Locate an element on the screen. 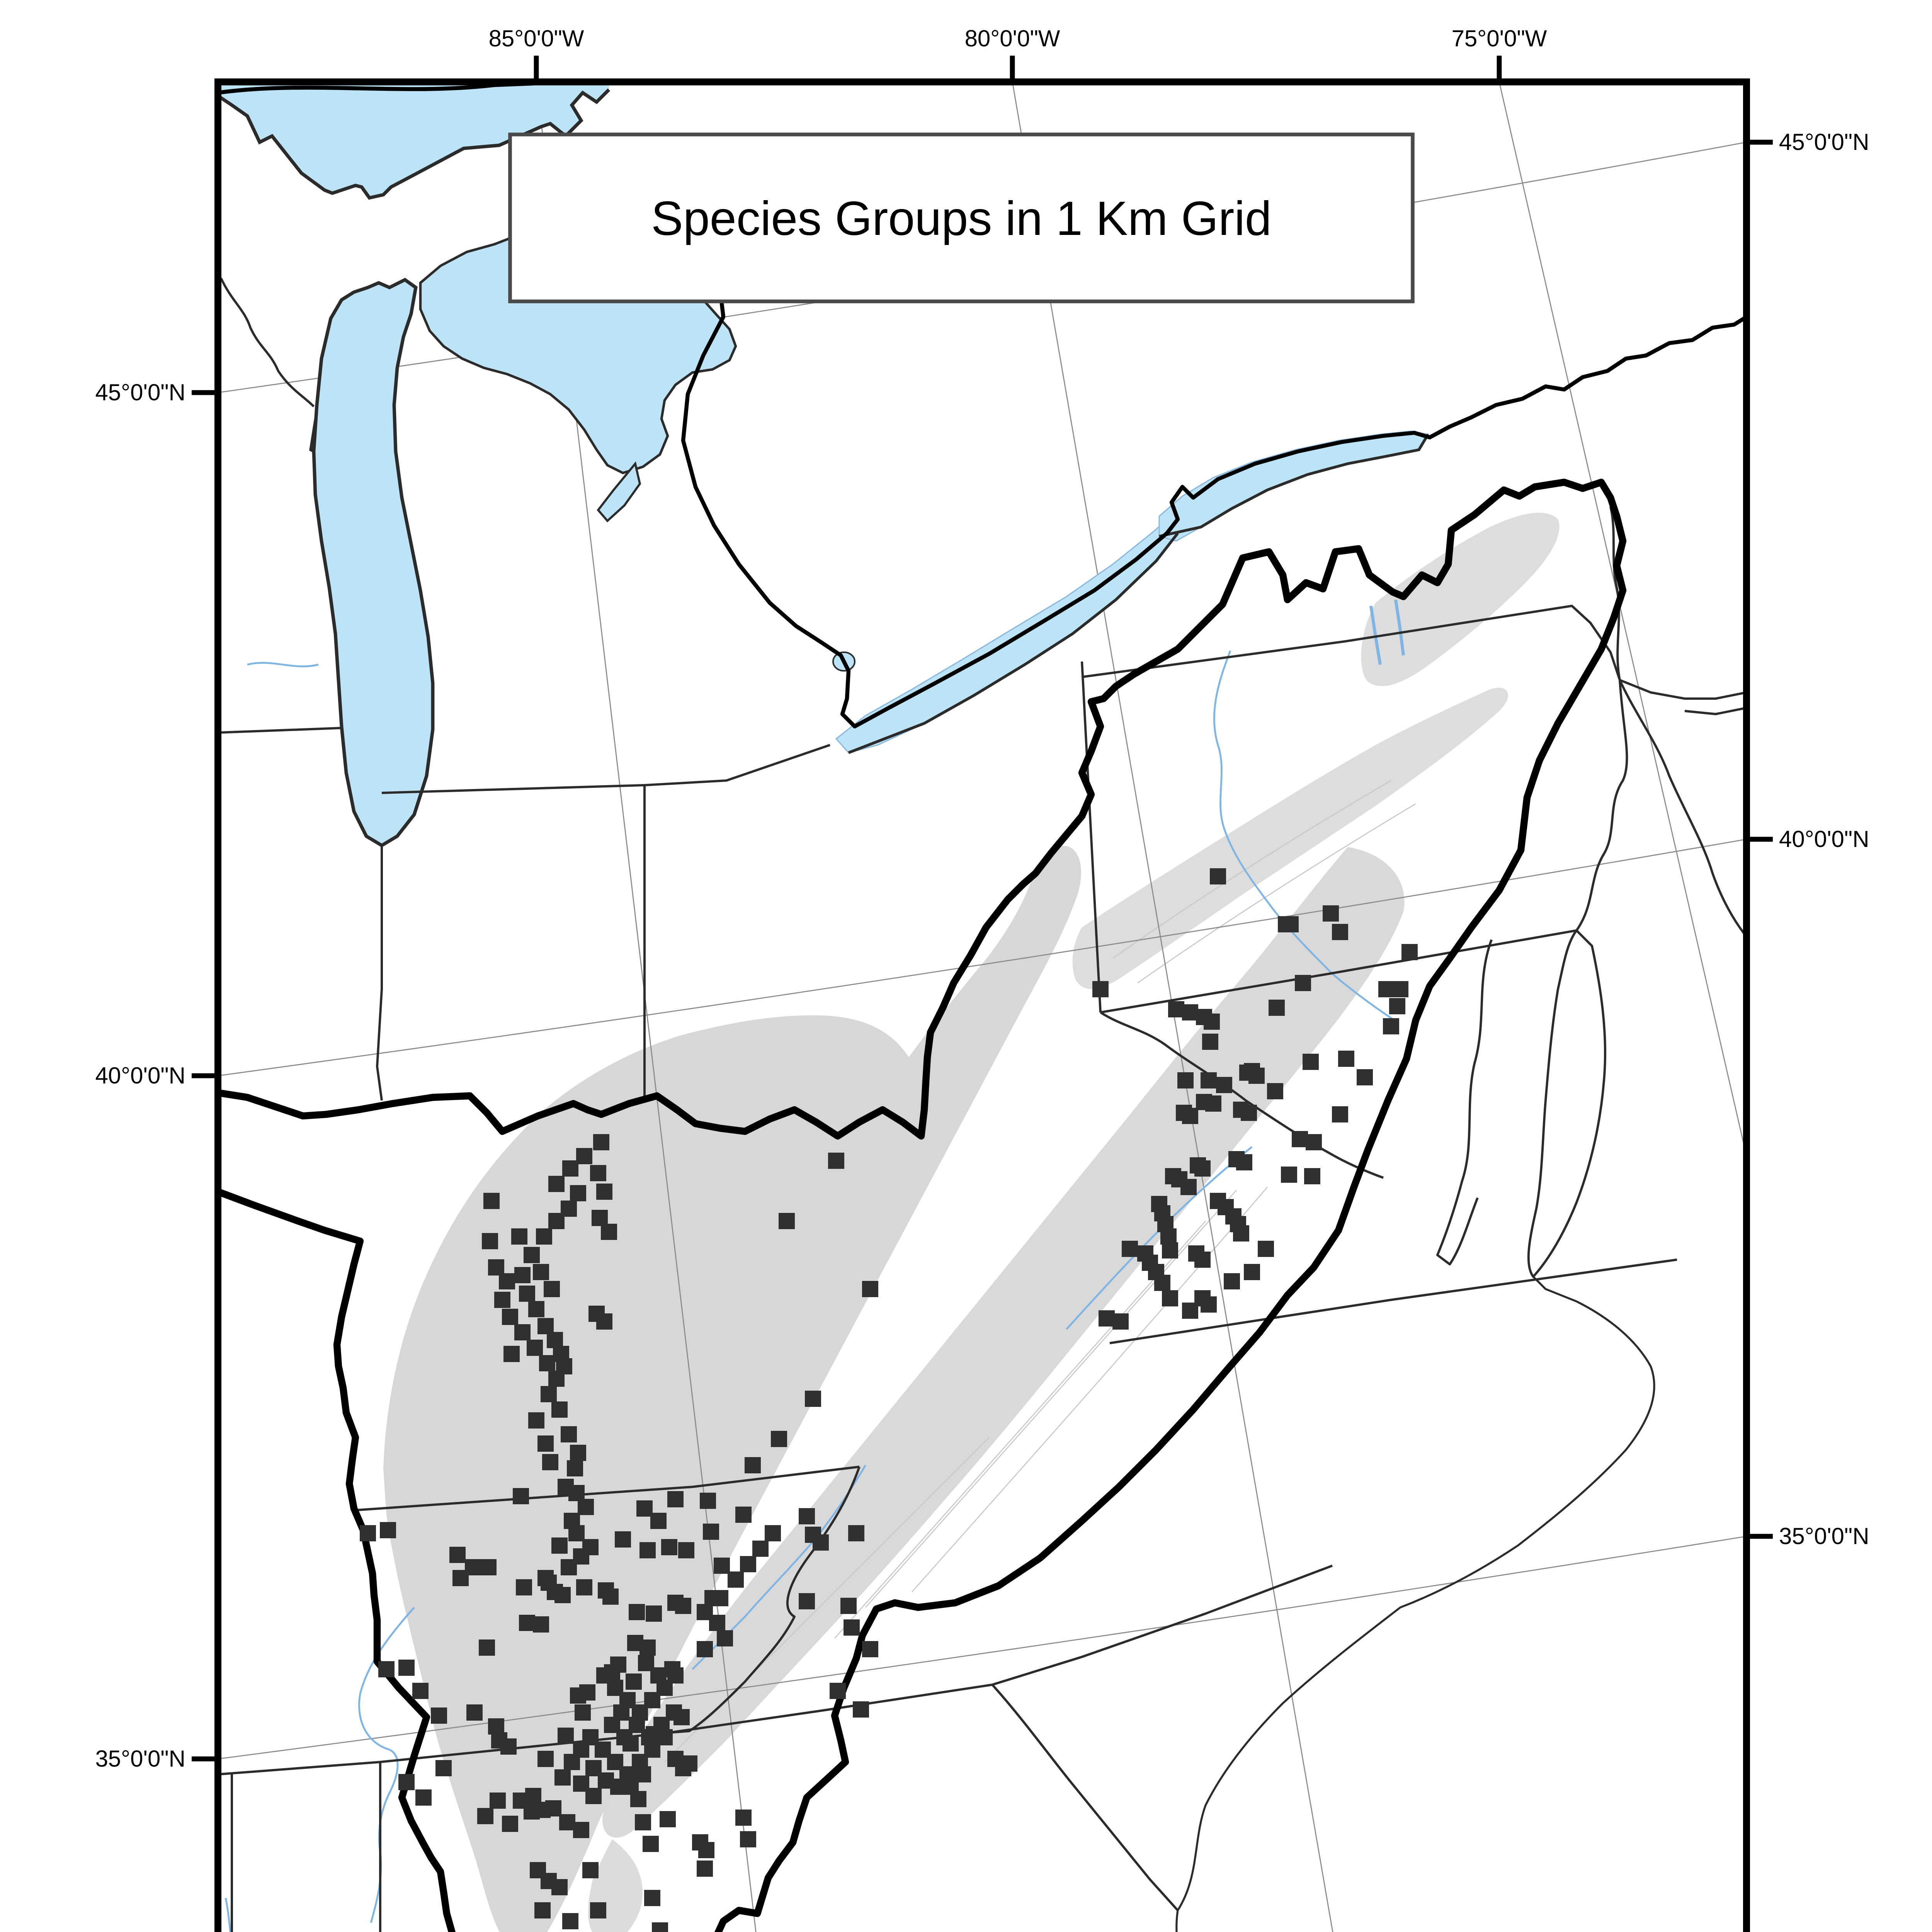 The image size is (1932, 1932). tick-label: 45°0'0"N is located at coordinates (1824, 142).